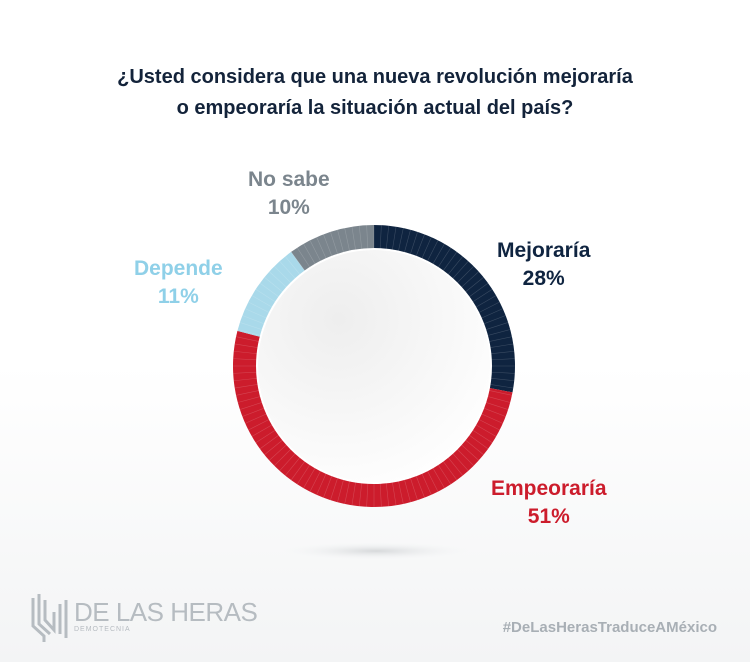  I want to click on slice-value: 11%, so click(178, 296).